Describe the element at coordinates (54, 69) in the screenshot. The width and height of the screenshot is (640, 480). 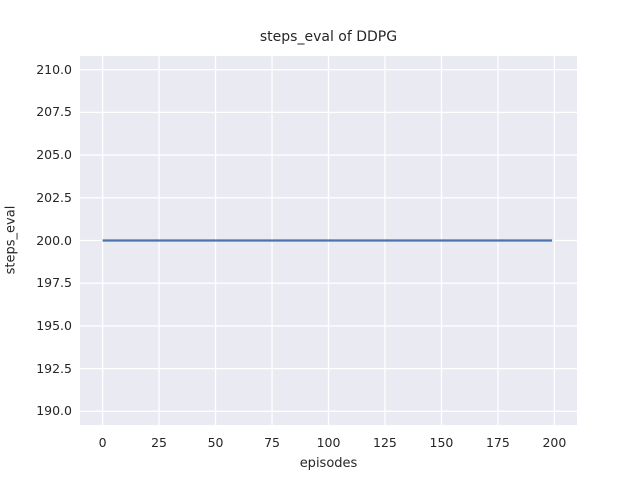
I see `y-tick-label: 210.0` at that location.